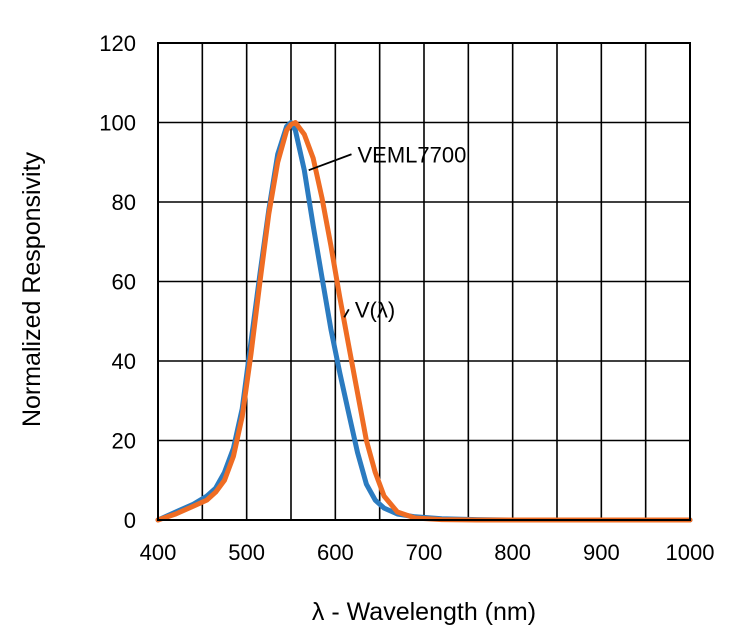 This screenshot has width=737, height=643. Describe the element at coordinates (690, 552) in the screenshot. I see `x-tick-label: 1000` at that location.